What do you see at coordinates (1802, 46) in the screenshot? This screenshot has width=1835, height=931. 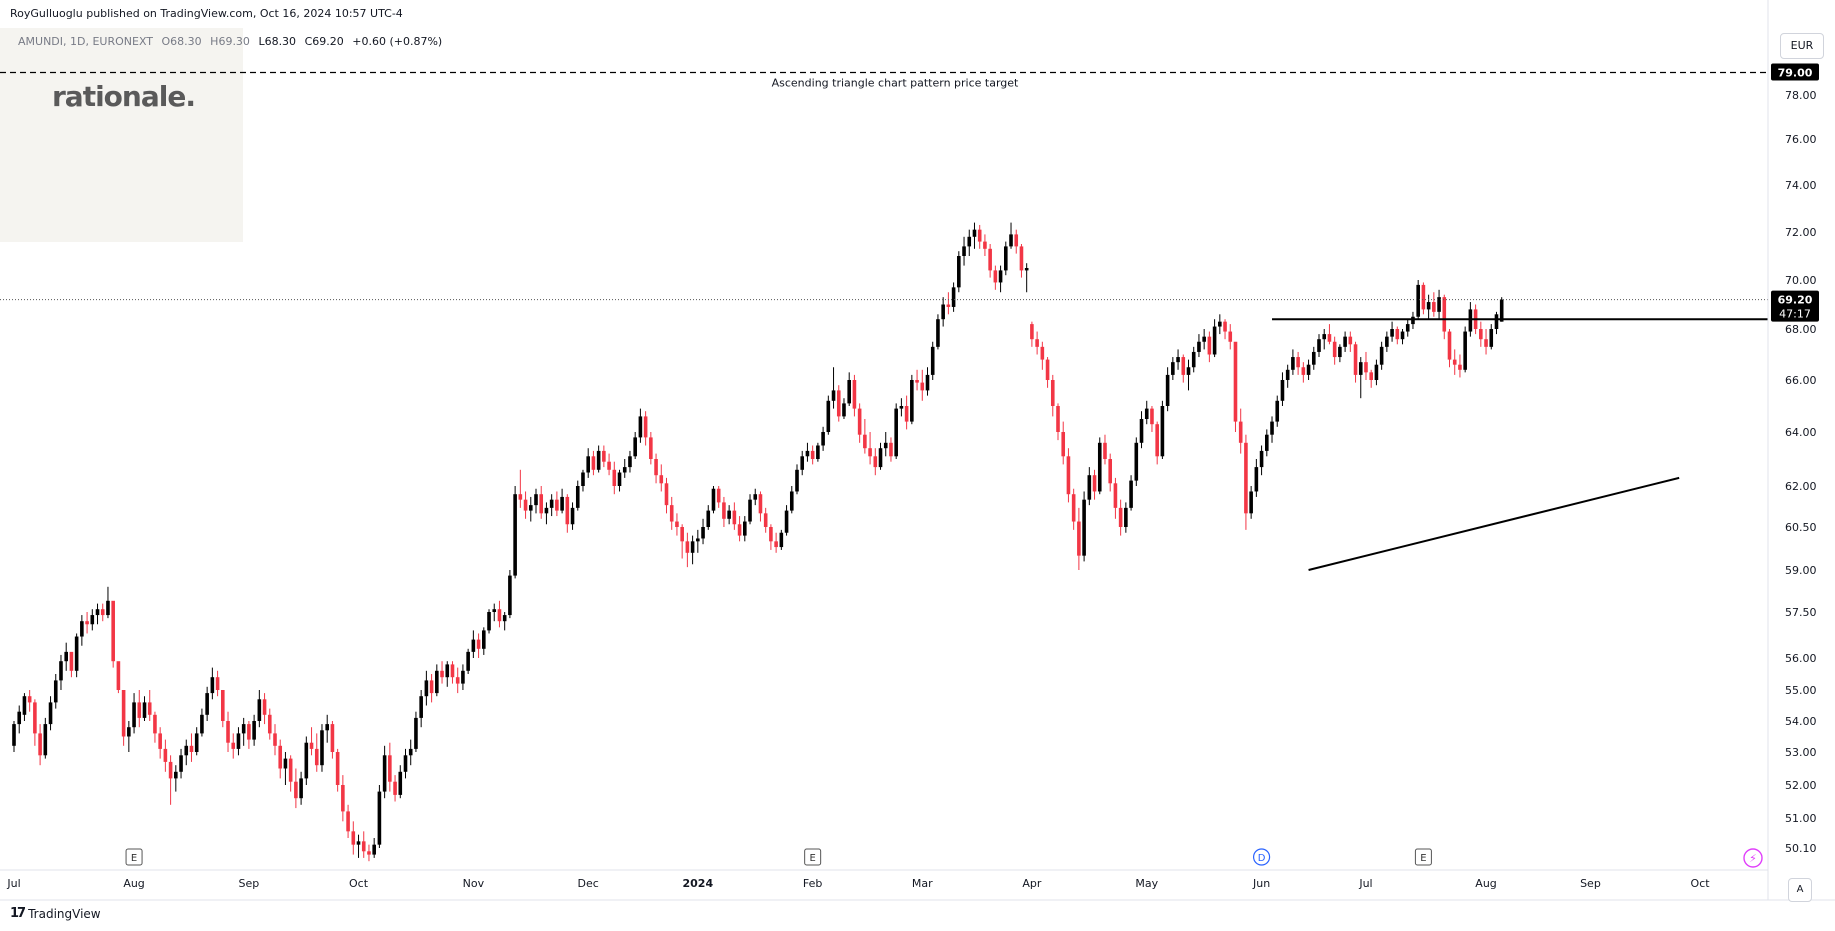 I see `currency-button: EUR` at bounding box center [1802, 46].